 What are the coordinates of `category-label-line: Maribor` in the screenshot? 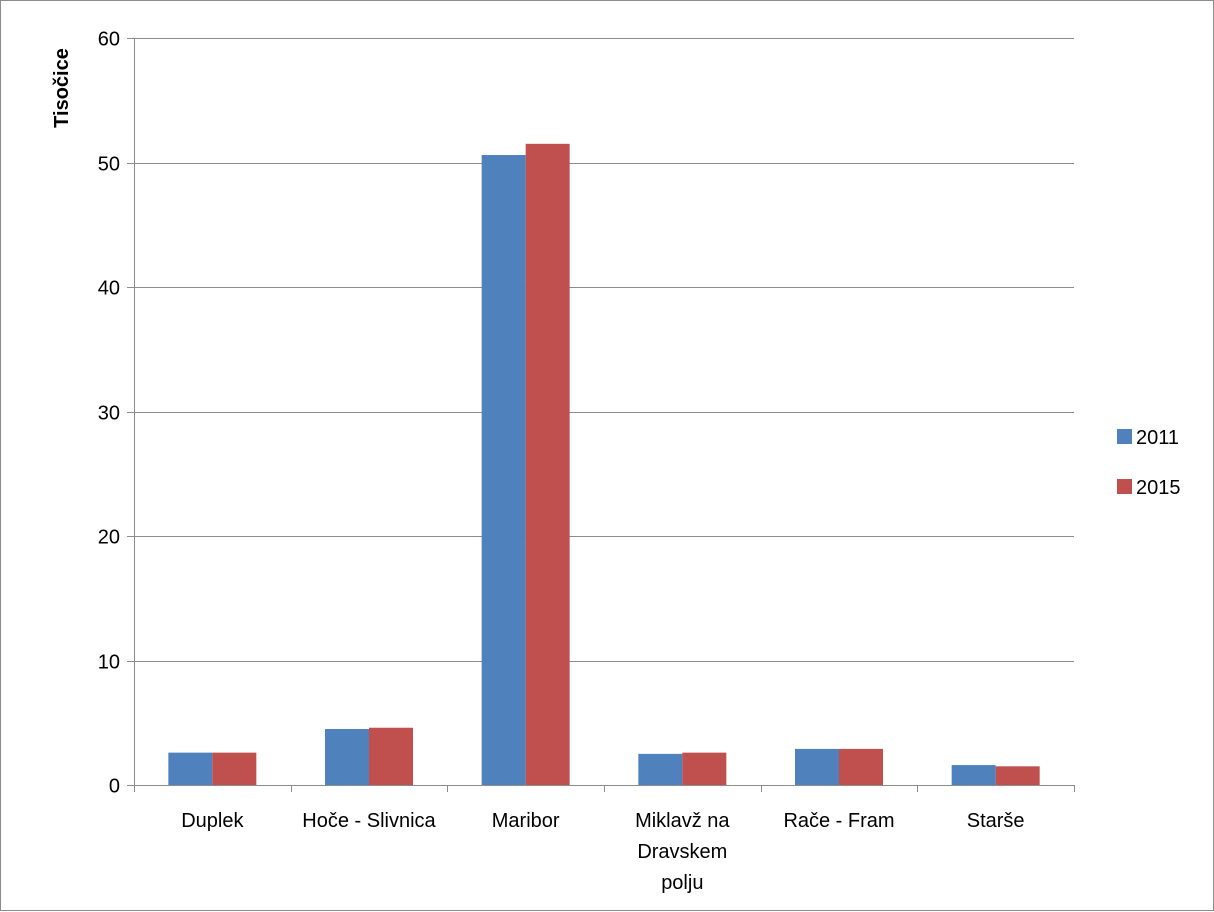 It's located at (526, 821).